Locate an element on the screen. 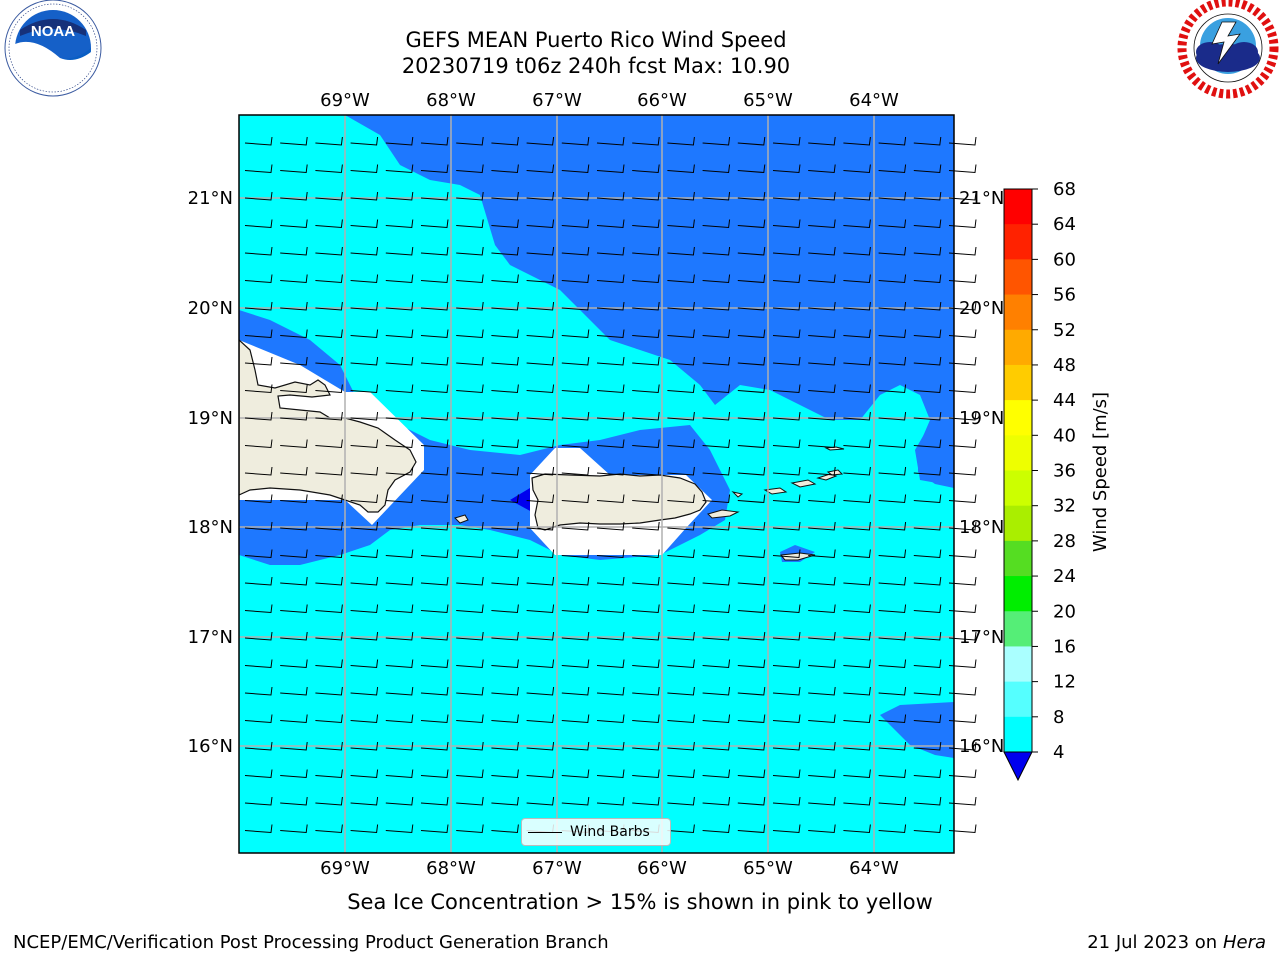 The image size is (1280, 960). footer-date-text: 21 Jul 2023 on is located at coordinates (1152, 942).